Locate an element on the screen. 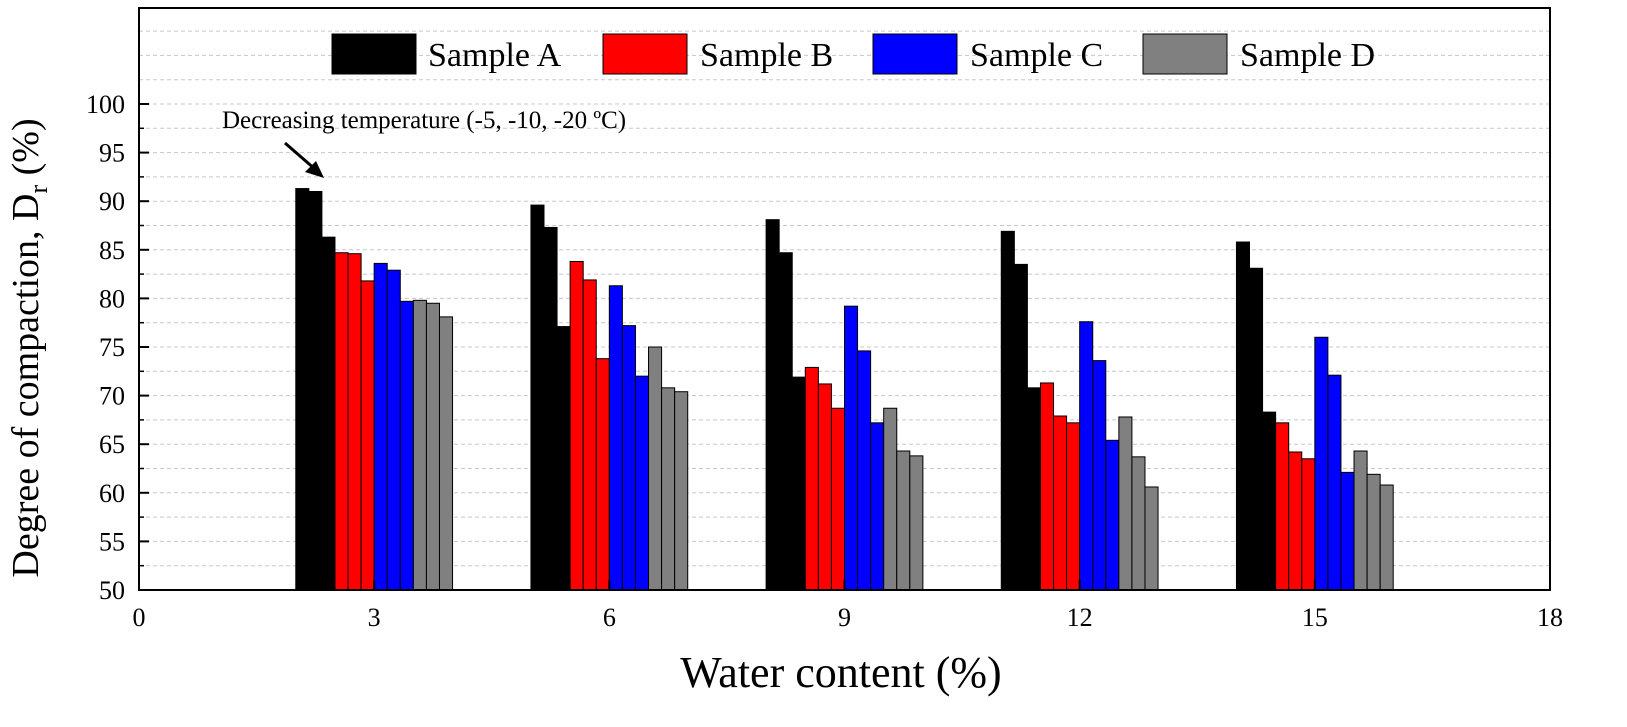 The height and width of the screenshot is (727, 1627). y-tick-label: 95 is located at coordinates (112, 153).